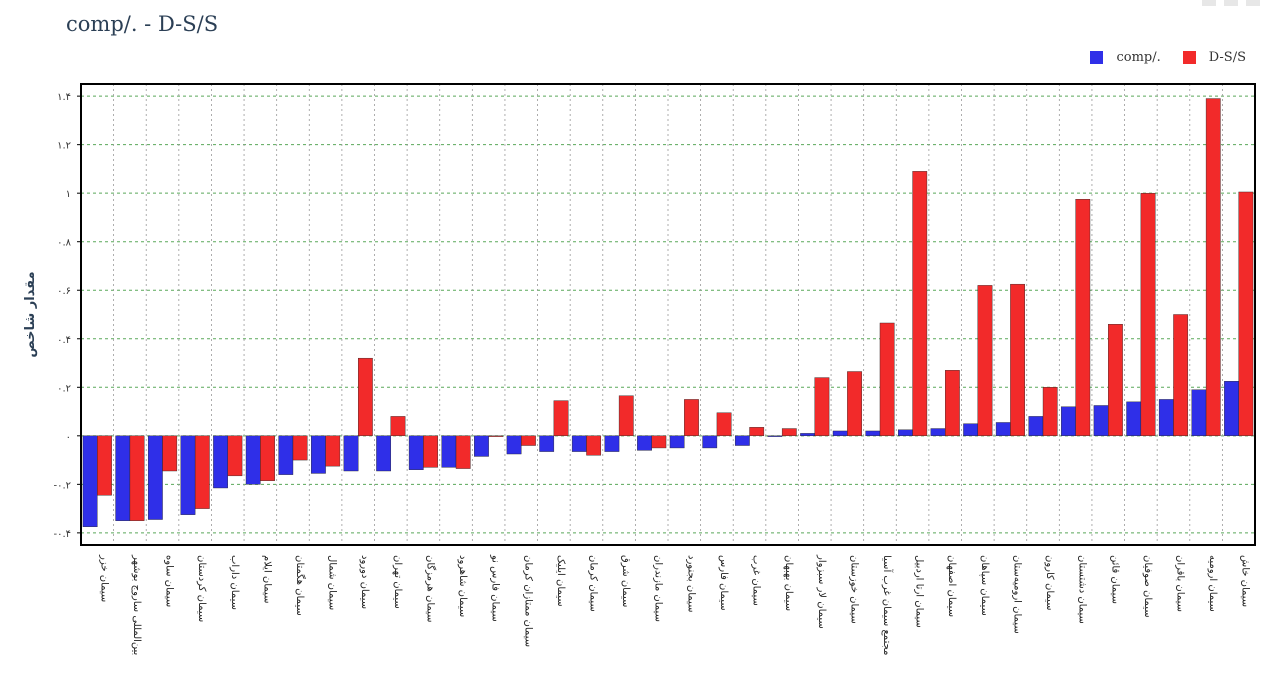 The height and width of the screenshot is (673, 1280). What do you see at coordinates (169, 581) in the screenshot?
I see `x-tick-label: سیمان ساوه` at bounding box center [169, 581].